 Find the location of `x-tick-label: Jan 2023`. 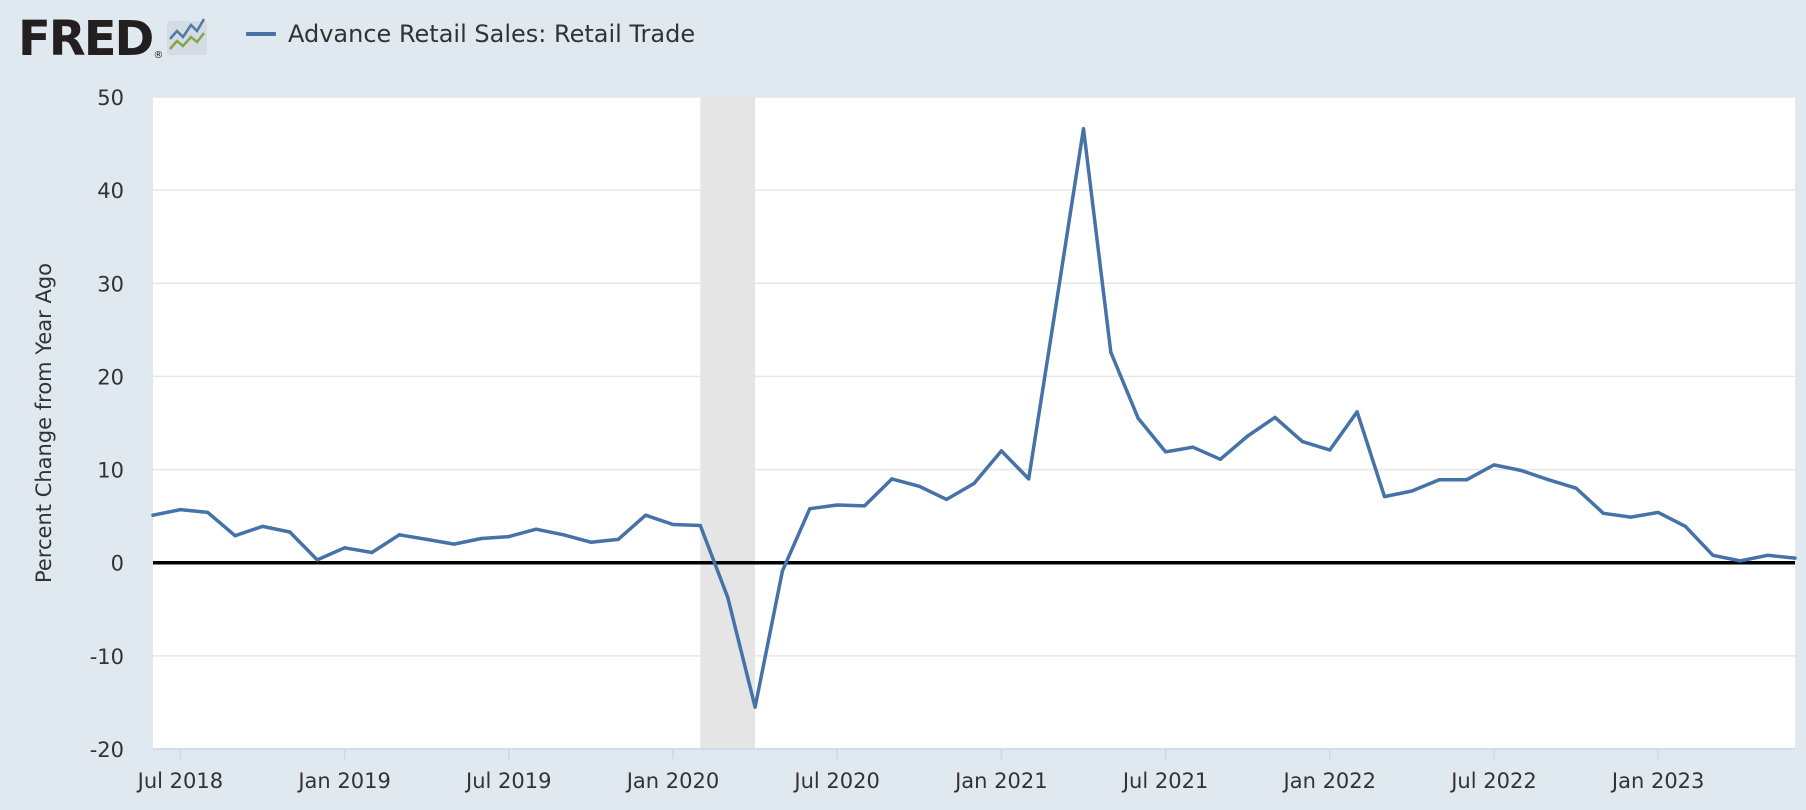

x-tick-label: Jan 2023 is located at coordinates (1657, 781).